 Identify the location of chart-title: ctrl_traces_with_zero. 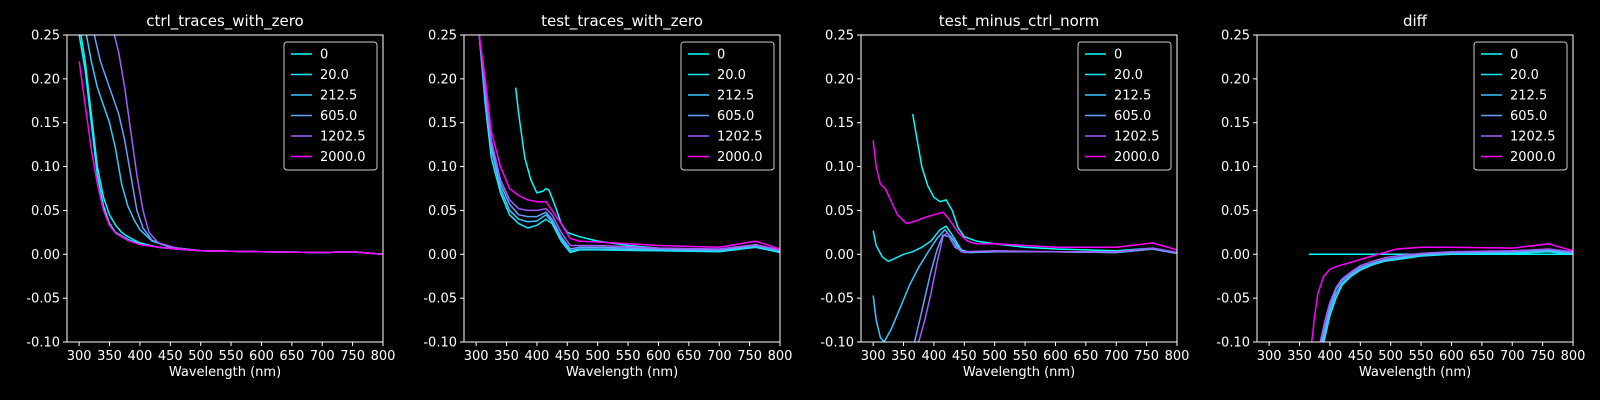
(224, 21).